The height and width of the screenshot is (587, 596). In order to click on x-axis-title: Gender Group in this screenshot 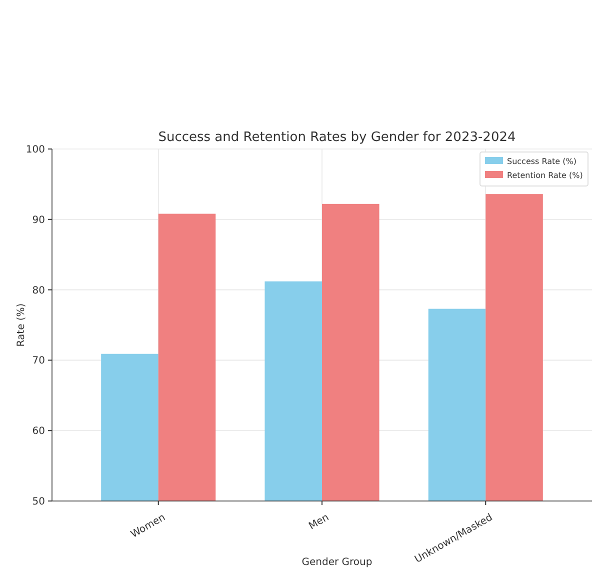, I will do `click(337, 562)`.